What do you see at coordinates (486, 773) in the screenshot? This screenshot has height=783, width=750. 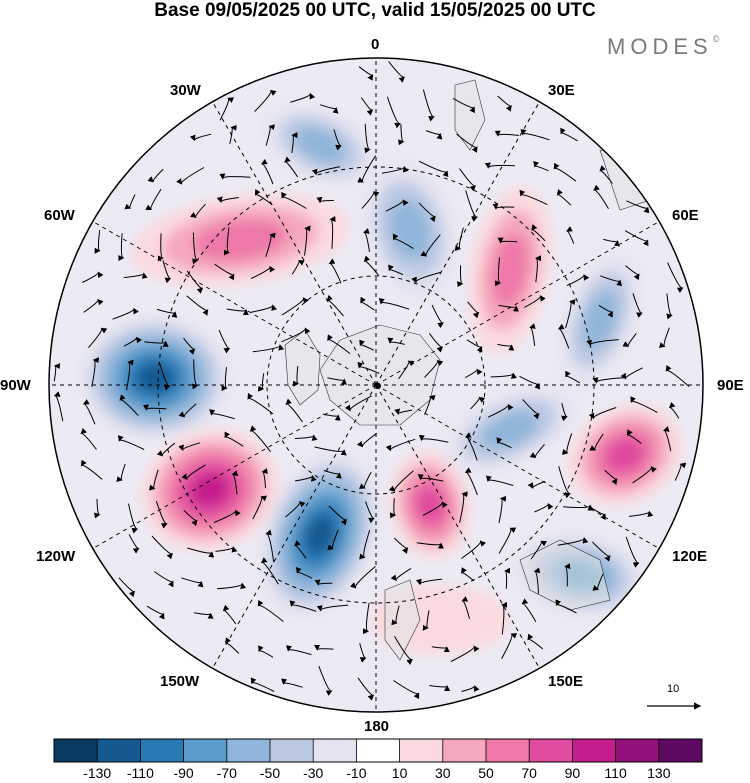 I see `colorbar-tick-label: 50` at bounding box center [486, 773].